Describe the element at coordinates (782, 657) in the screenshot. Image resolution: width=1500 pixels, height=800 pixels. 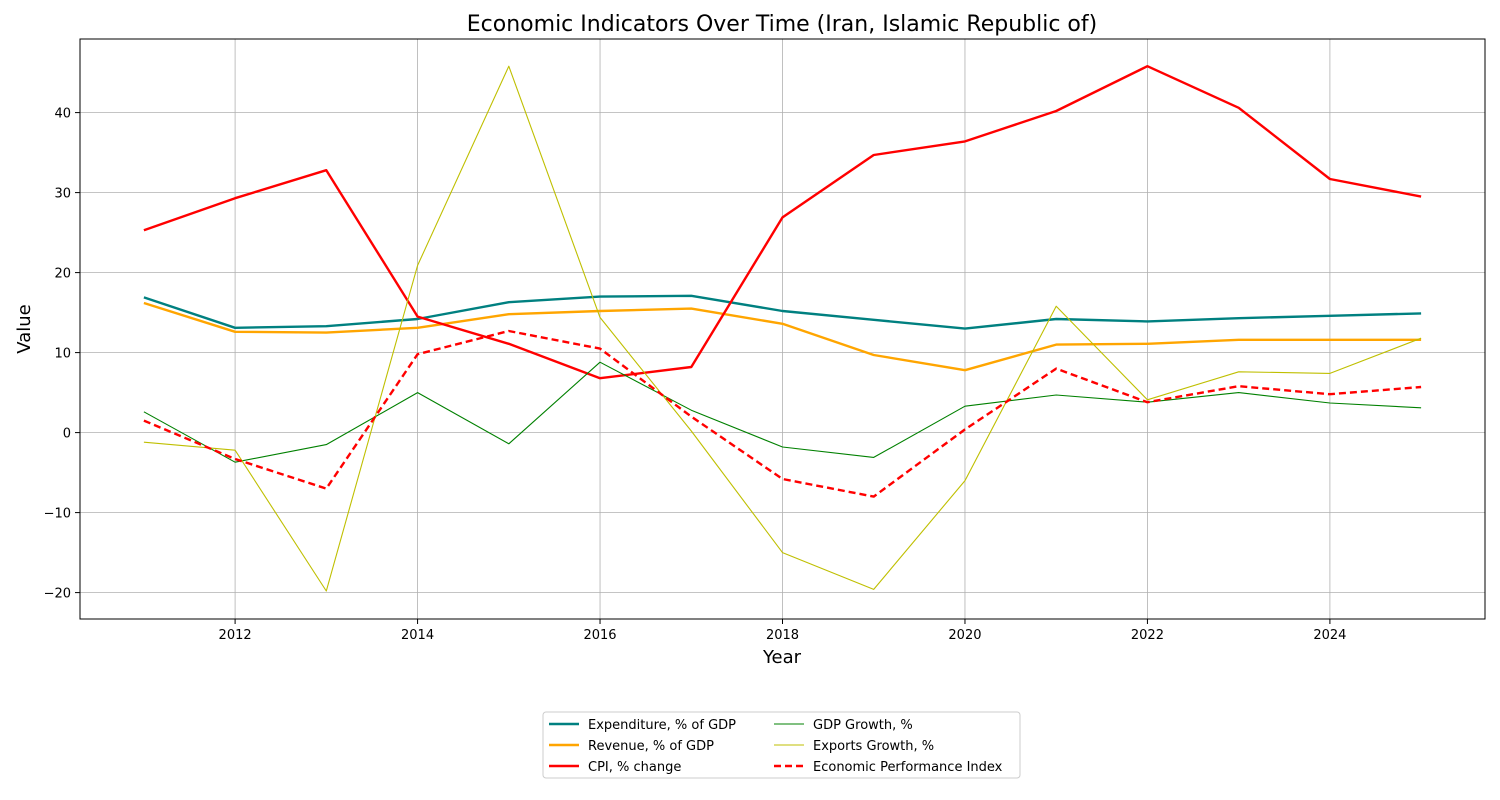
I see `x-axis-title: Year` at that location.